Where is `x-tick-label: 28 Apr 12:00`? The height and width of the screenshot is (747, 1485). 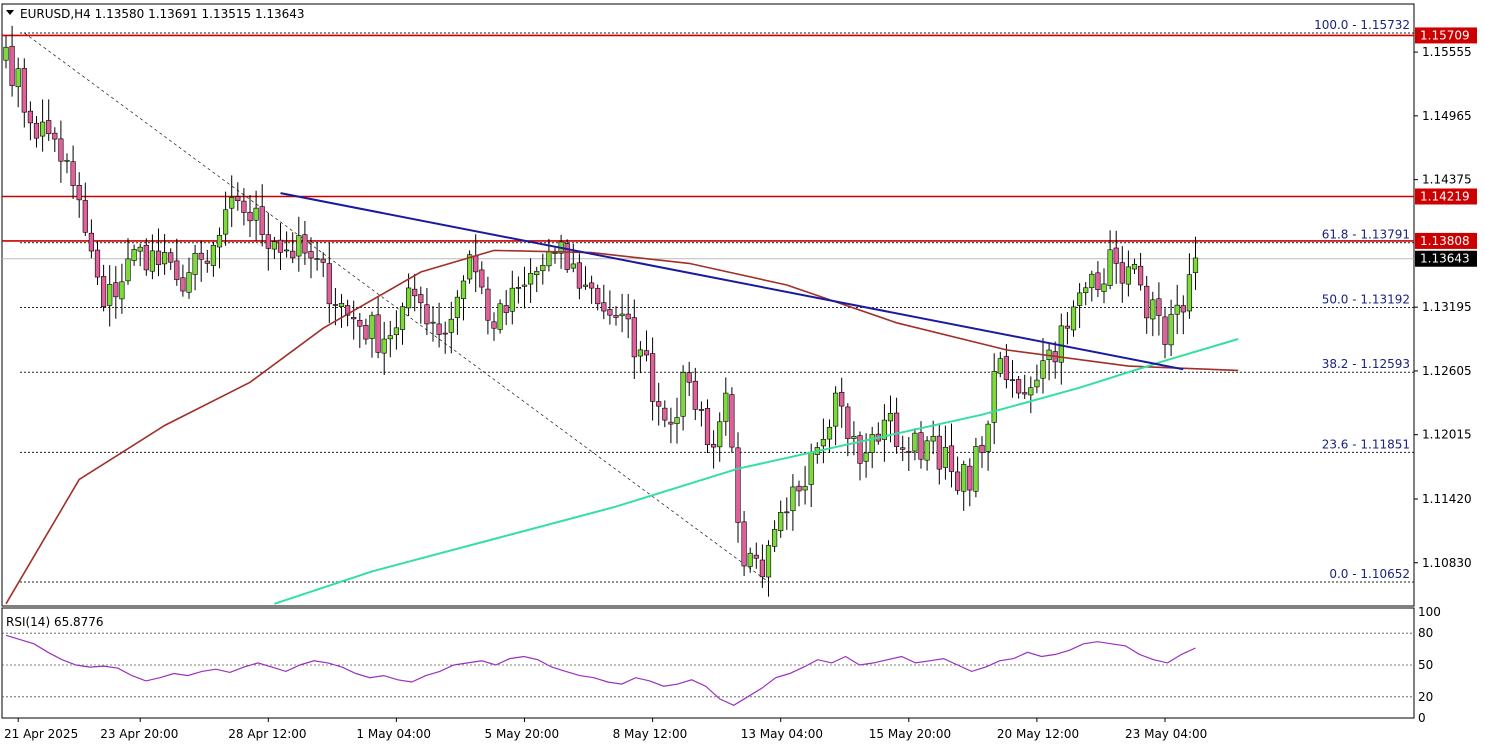 x-tick-label: 28 Apr 12:00 is located at coordinates (267, 734).